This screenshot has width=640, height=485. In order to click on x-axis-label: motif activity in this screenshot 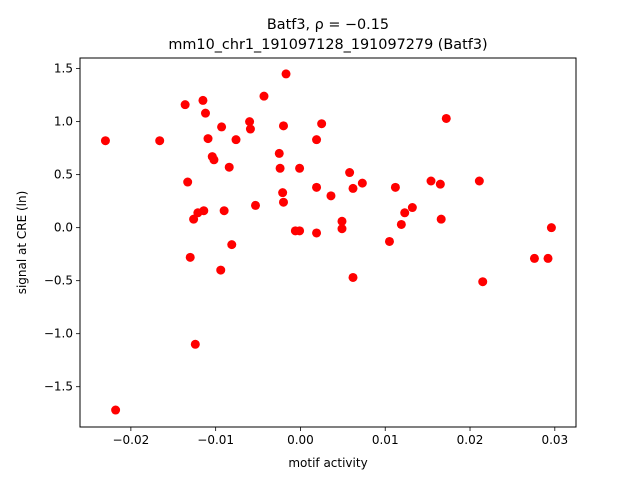, I will do `click(327, 463)`.